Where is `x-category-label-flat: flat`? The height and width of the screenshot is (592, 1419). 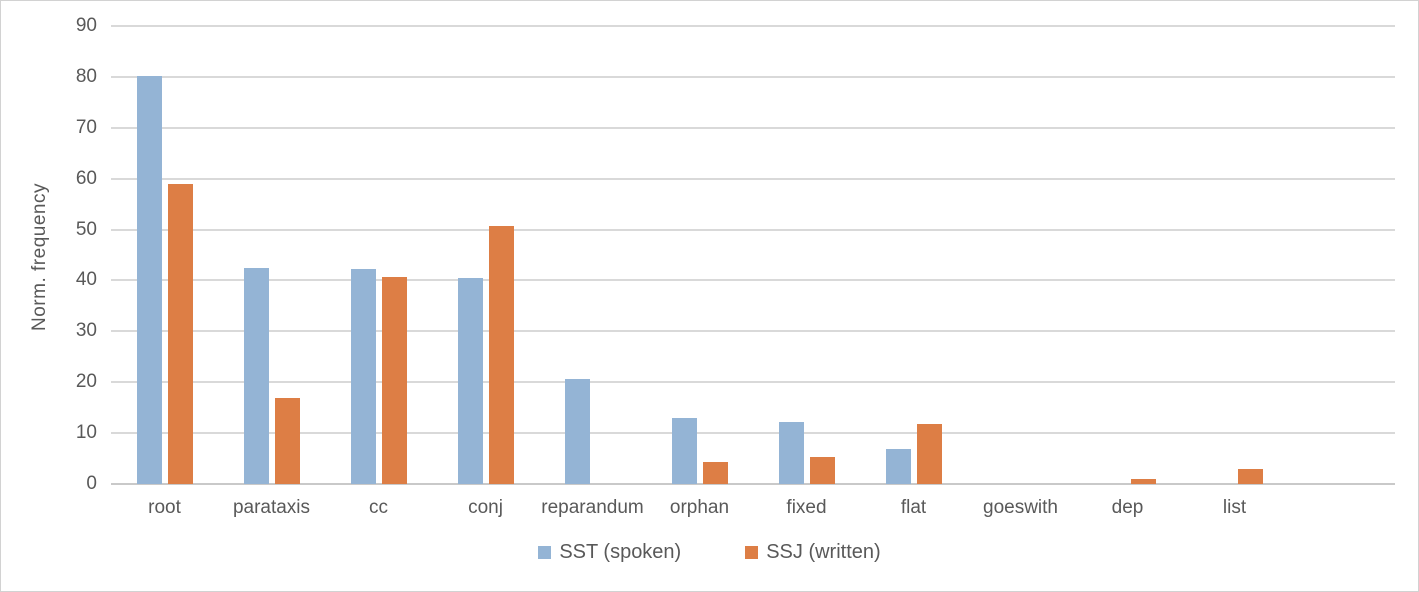
x-category-label-flat: flat is located at coordinates (913, 507).